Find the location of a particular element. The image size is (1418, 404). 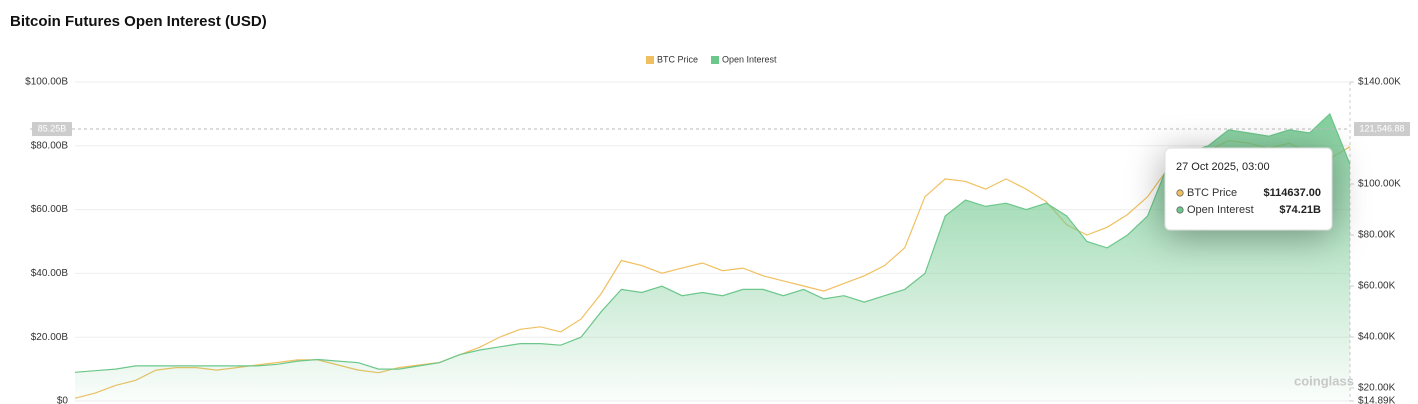

y-tick-label: $40.00B is located at coordinates (50, 273).